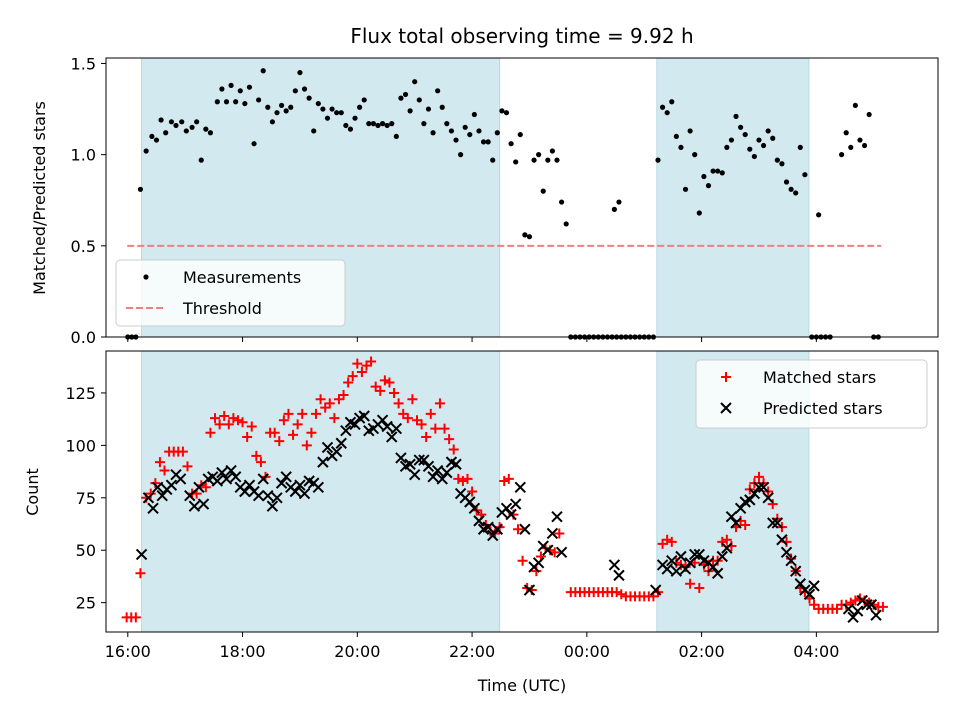 The image size is (960, 720). Describe the element at coordinates (816, 651) in the screenshot. I see `x-tick-label: 04:00` at that location.